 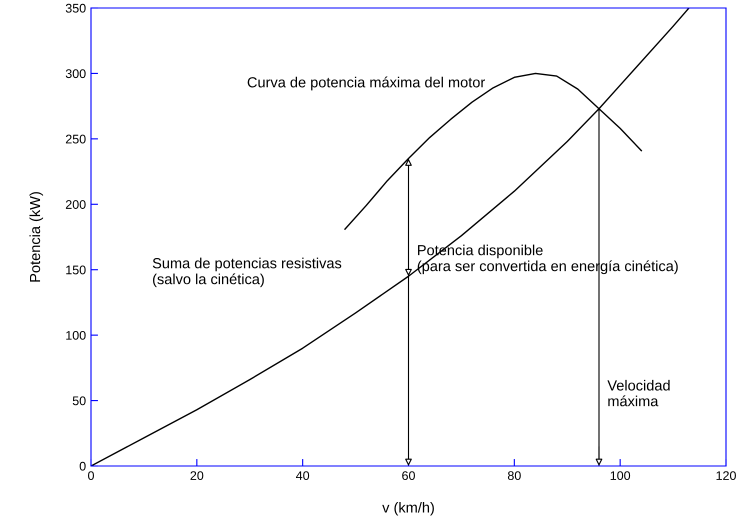 What do you see at coordinates (36, 237) in the screenshot?
I see `y-axis-title: Potencia (kW)` at bounding box center [36, 237].